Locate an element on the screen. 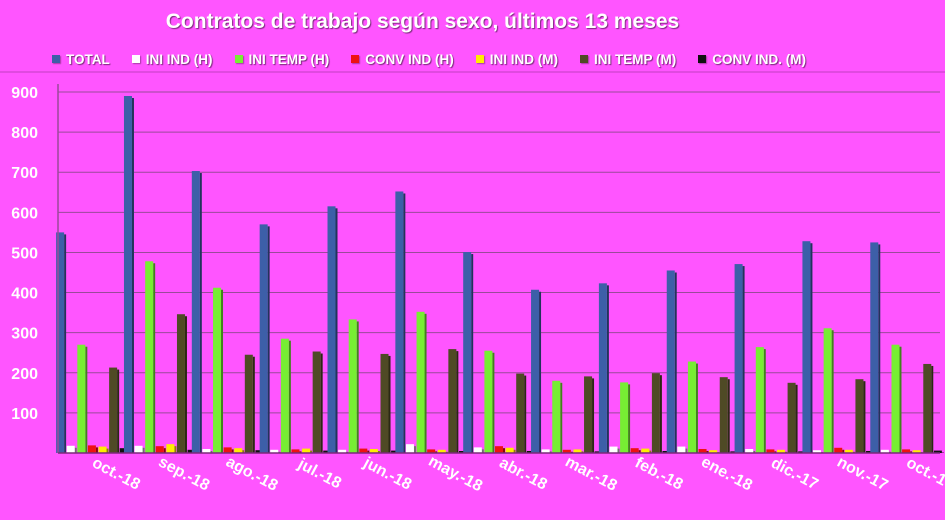 This screenshot has height=520, width=945. x-tick-label: may.-18 is located at coordinates (455, 474).